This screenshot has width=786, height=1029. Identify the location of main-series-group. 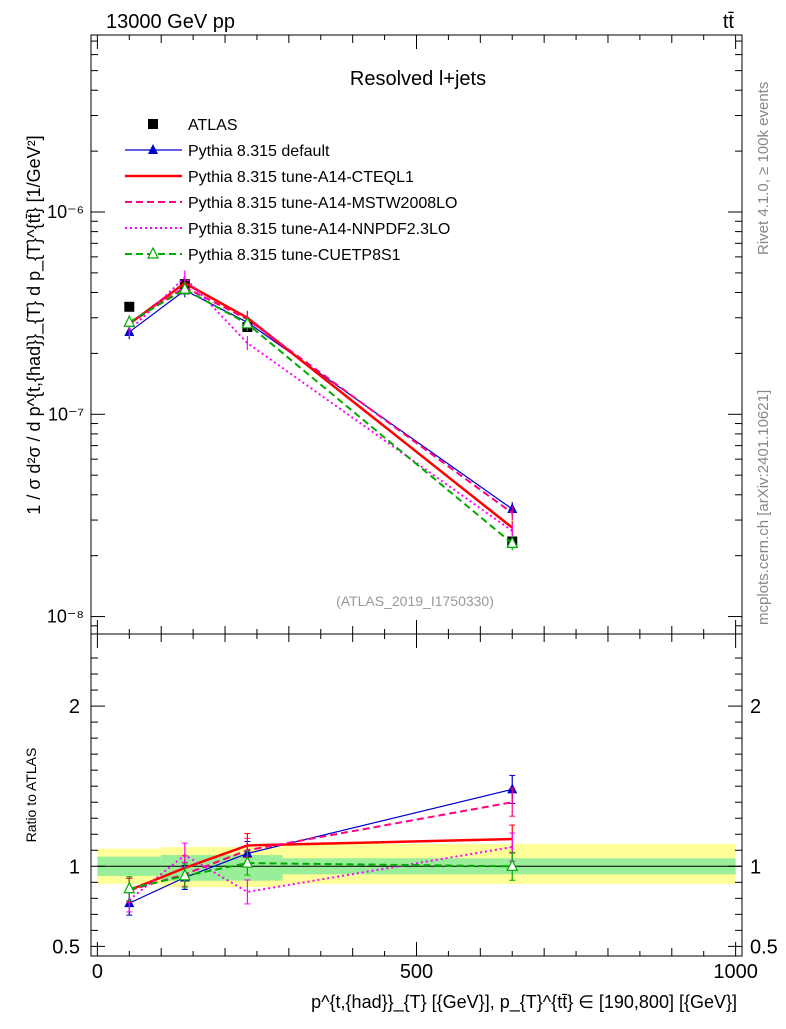
(321, 410).